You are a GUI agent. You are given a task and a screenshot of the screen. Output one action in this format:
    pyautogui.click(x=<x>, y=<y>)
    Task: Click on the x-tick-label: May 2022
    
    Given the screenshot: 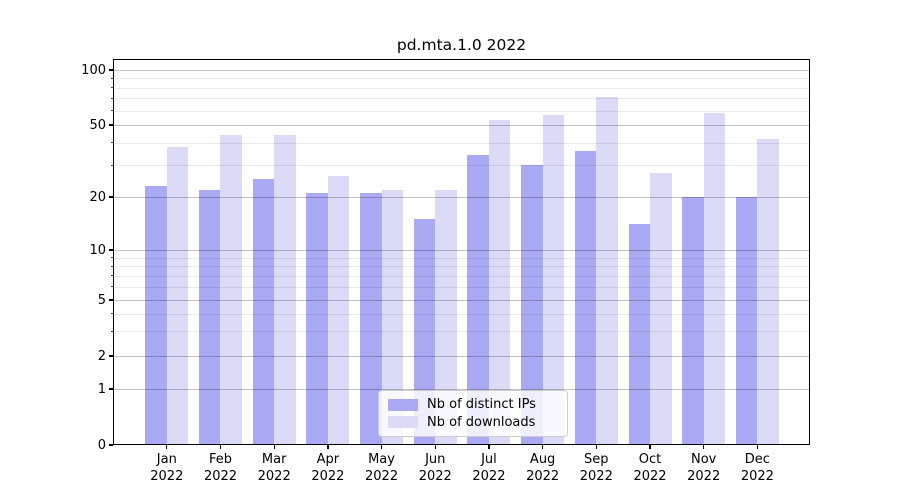 What is the action you would take?
    pyautogui.click(x=382, y=468)
    